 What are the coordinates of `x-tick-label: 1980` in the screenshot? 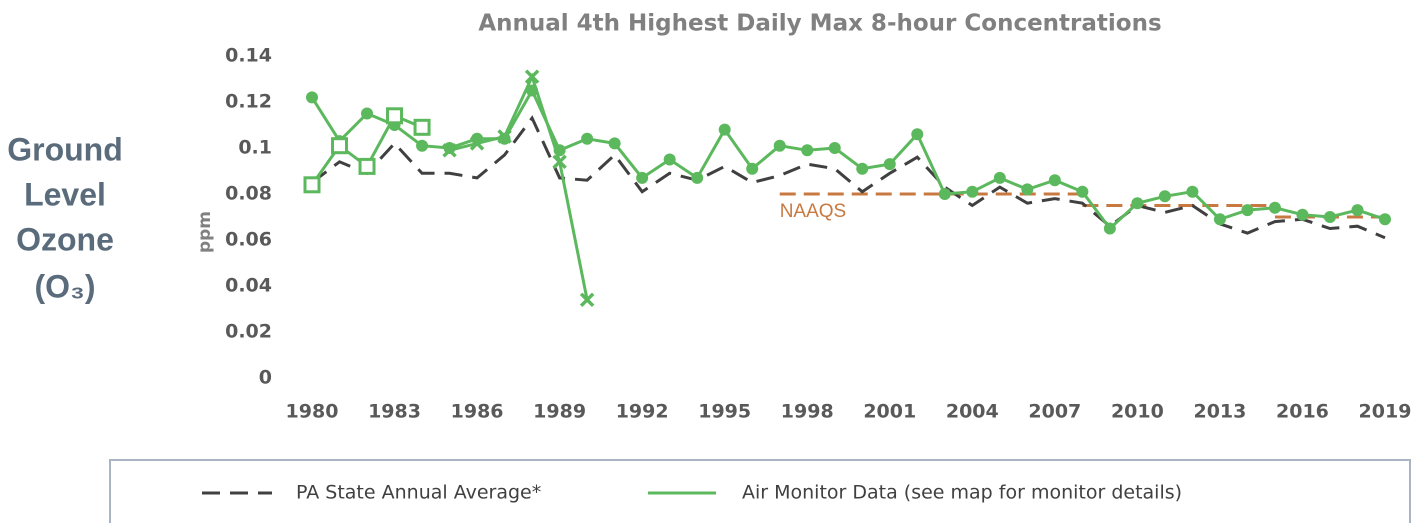 It's located at (312, 412).